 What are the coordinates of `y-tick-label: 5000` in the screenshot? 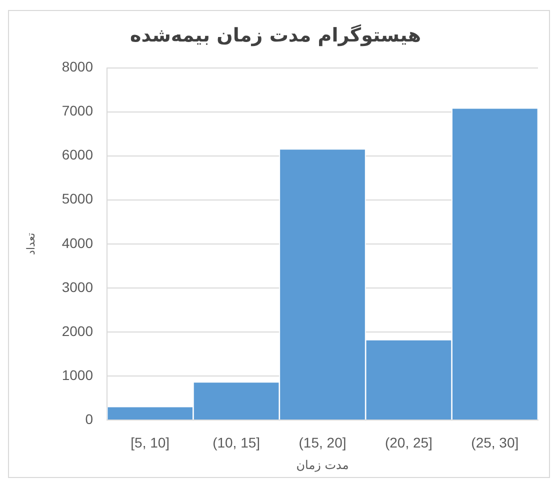 It's located at (78, 198).